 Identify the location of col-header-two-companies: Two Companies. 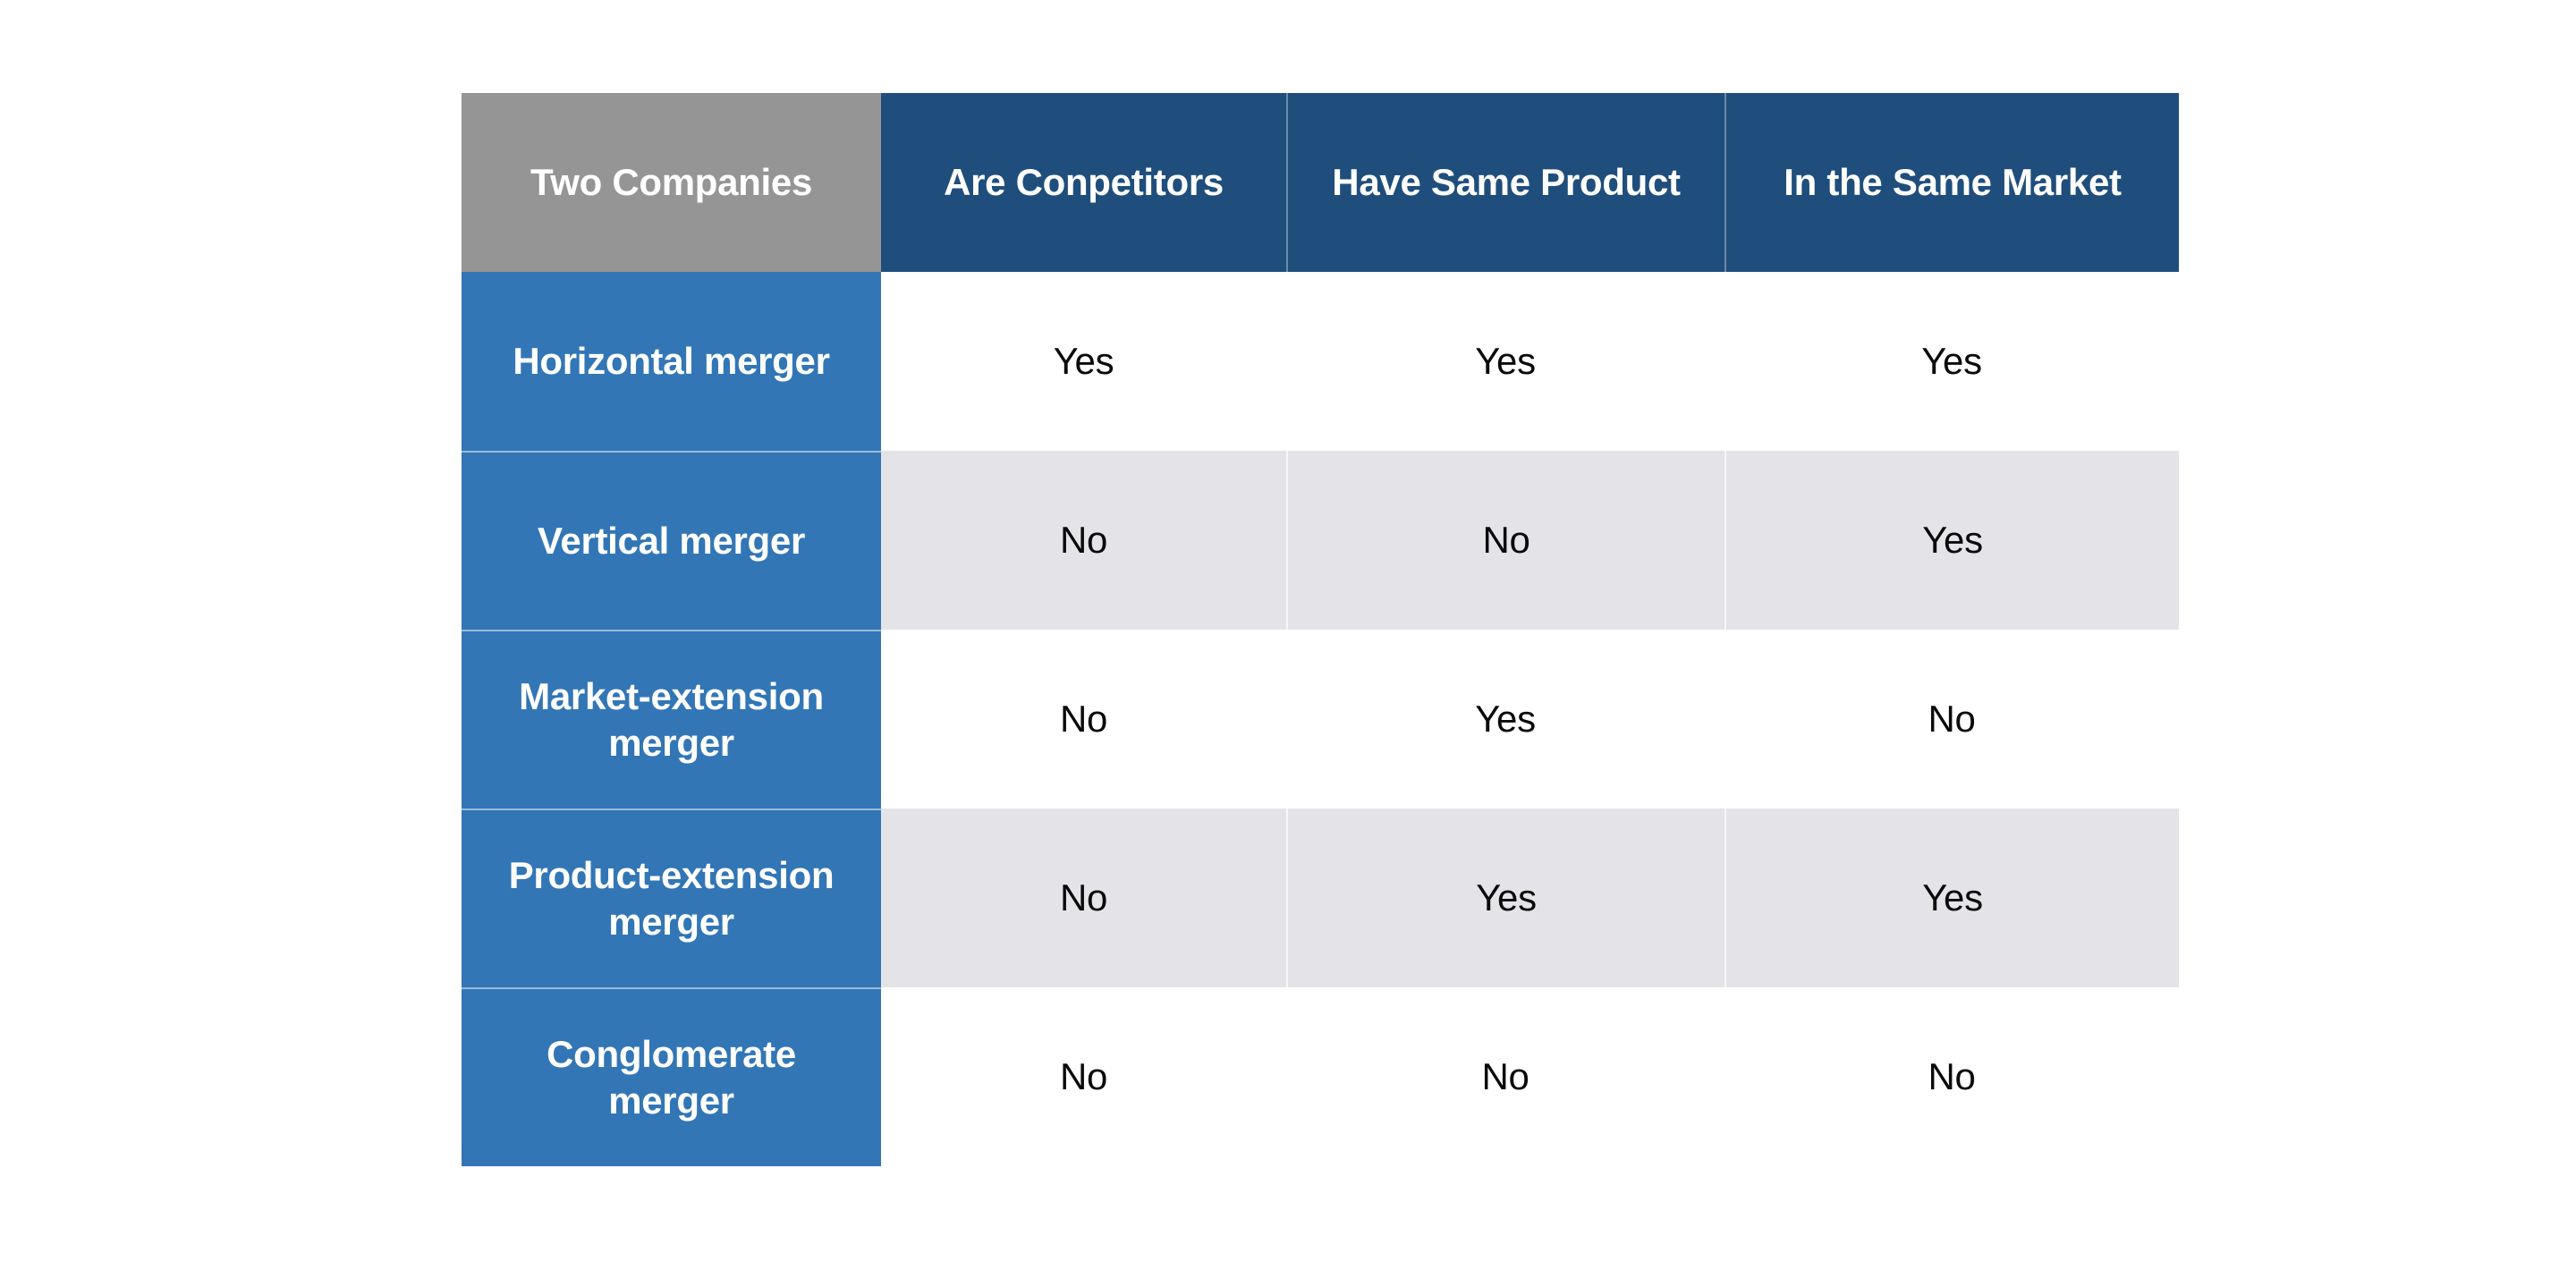
(671, 183).